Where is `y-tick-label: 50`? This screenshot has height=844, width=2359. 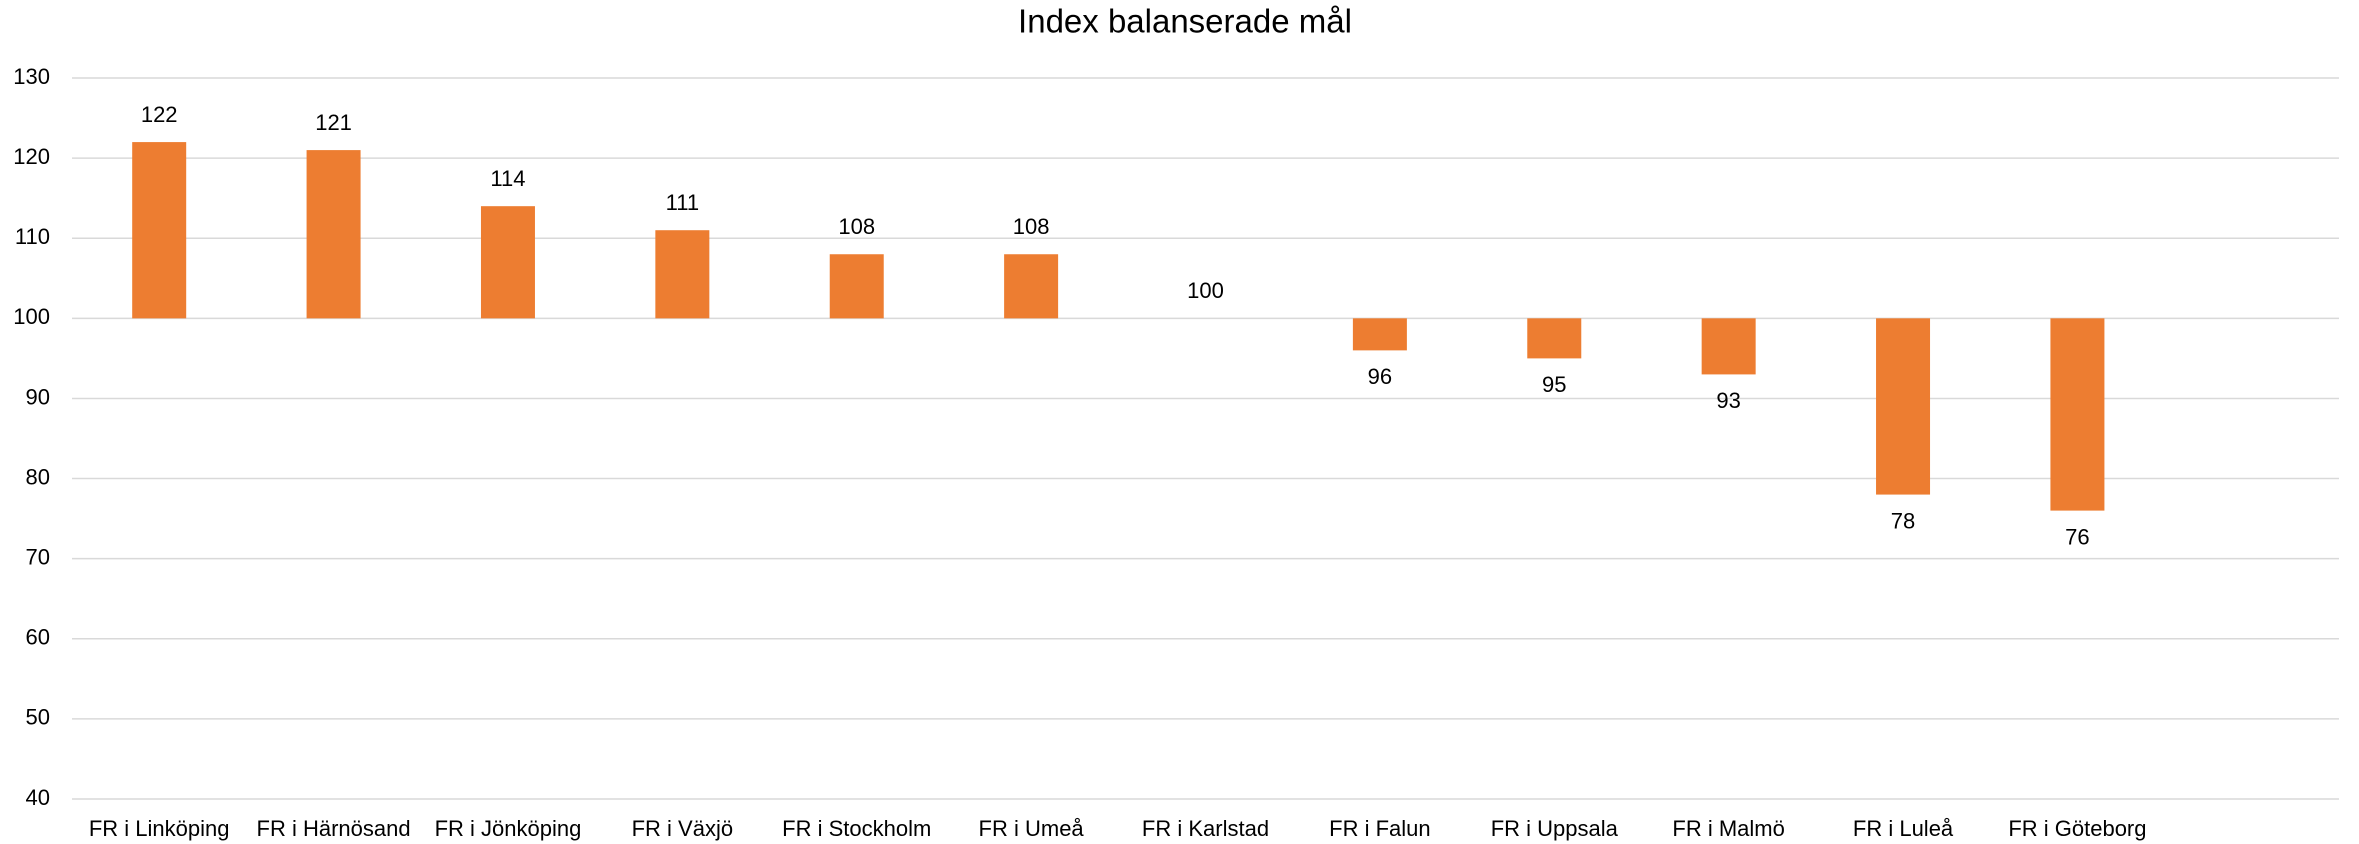 y-tick-label: 50 is located at coordinates (38, 717).